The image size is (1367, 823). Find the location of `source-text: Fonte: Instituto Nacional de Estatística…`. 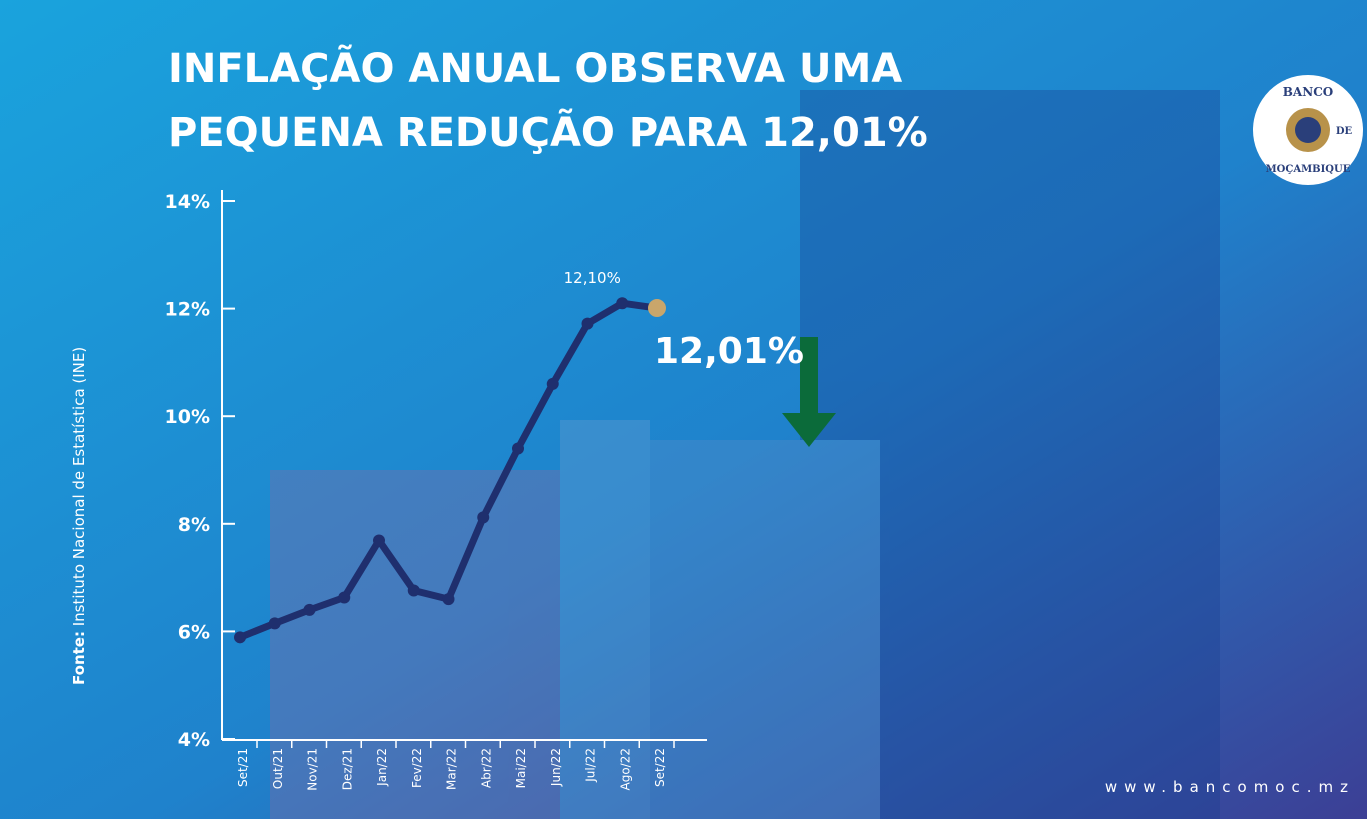

source-text: Fonte: Instituto Nacional de Estatística… is located at coordinates (79, 516).